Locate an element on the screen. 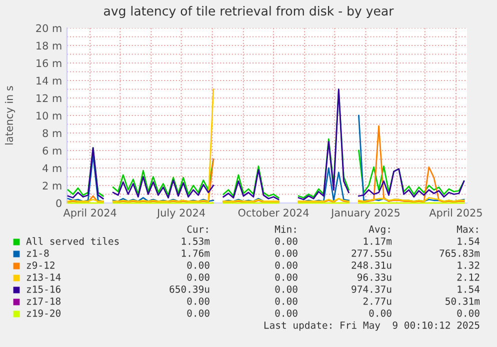  y-tick-label: 20 m is located at coordinates (49, 28).